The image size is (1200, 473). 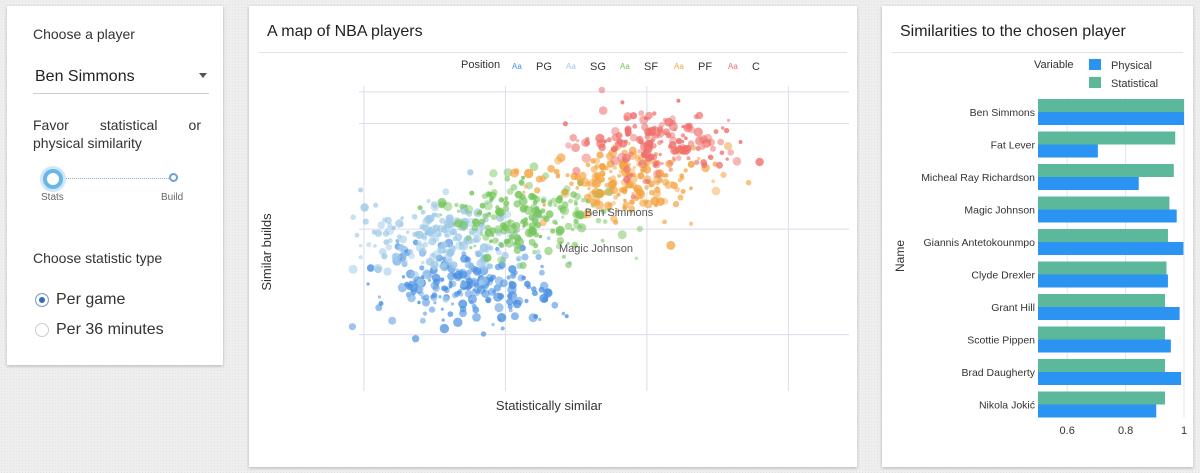 What do you see at coordinates (1102, 398) in the screenshot?
I see `bar-statistical` at bounding box center [1102, 398].